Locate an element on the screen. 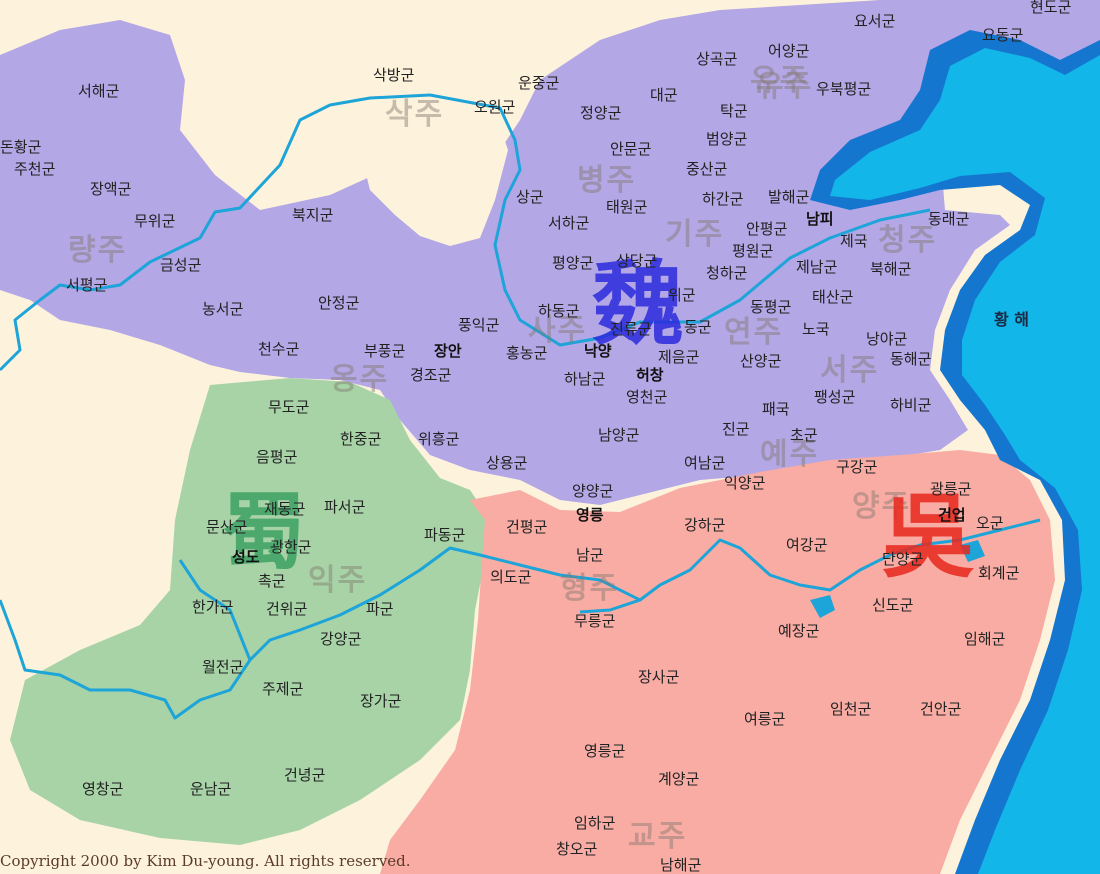 This screenshot has height=874, width=1100. commandery-label: 신도군 is located at coordinates (893, 605).